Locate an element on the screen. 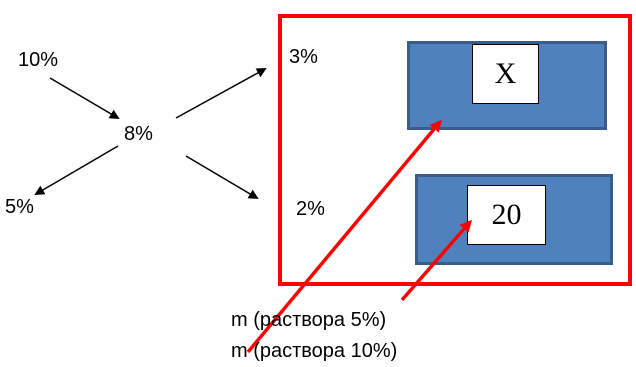  percent-5: 5% is located at coordinates (19, 207).